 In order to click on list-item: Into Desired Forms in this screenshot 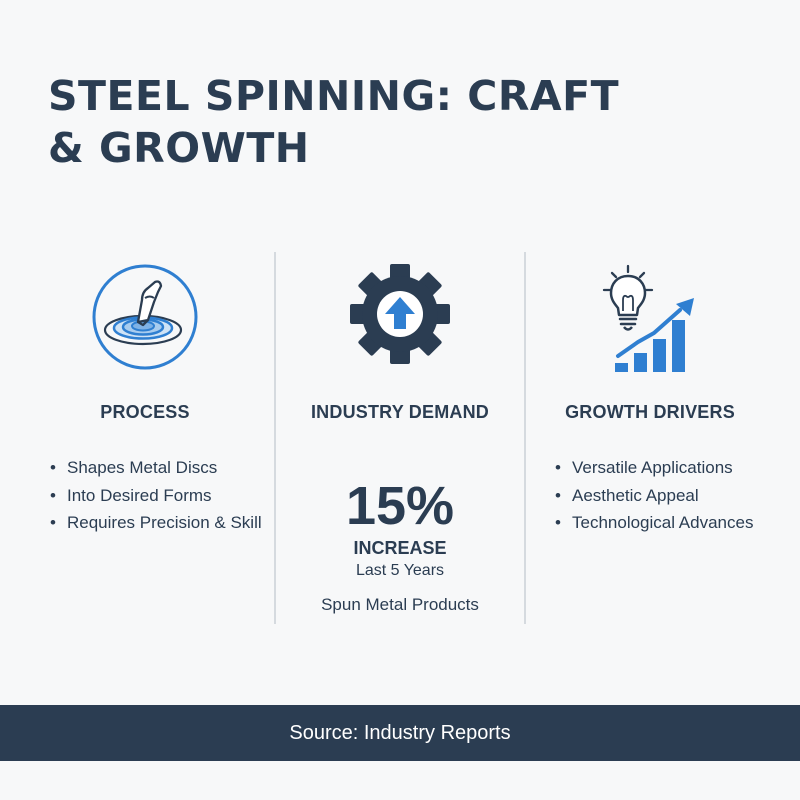, I will do `click(156, 496)`.